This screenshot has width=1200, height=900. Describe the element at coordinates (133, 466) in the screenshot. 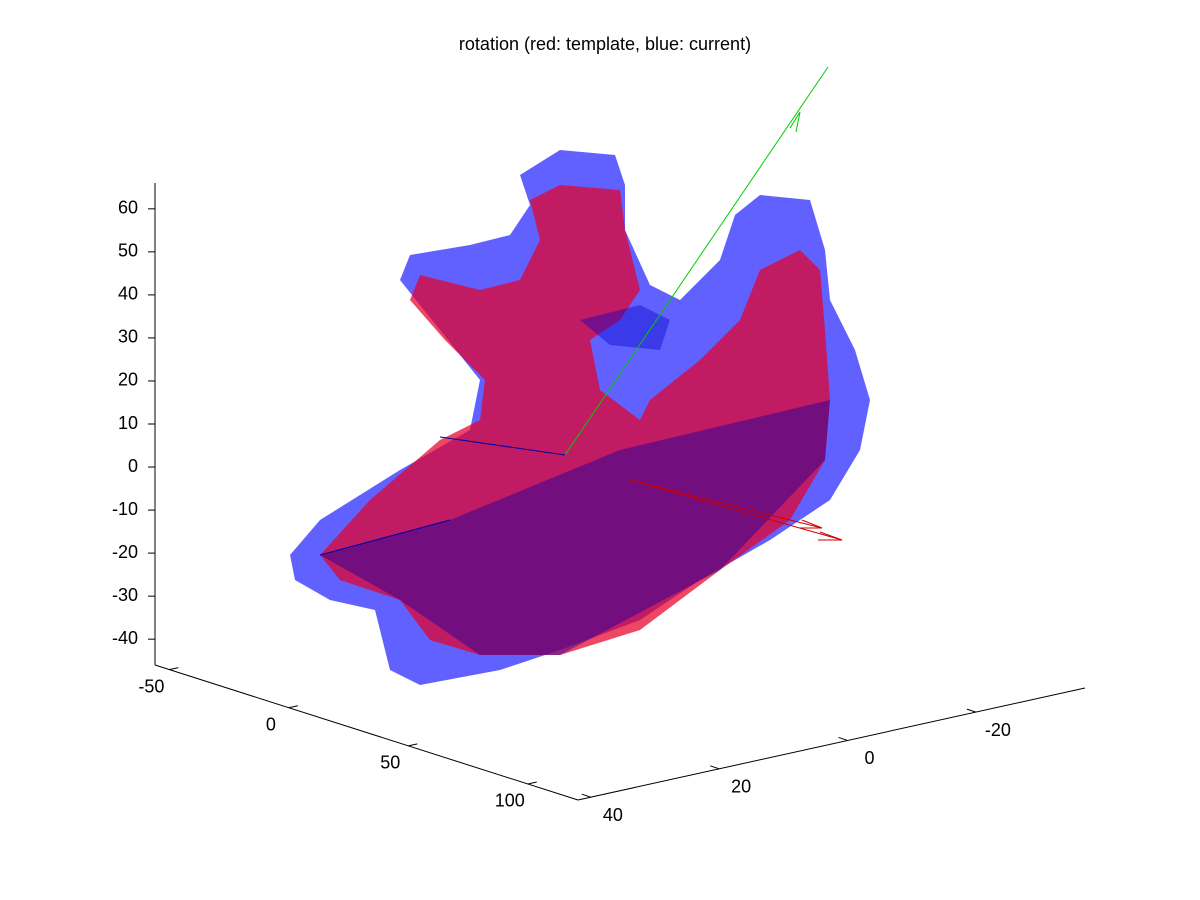

I see `z-tick-label: 0` at that location.